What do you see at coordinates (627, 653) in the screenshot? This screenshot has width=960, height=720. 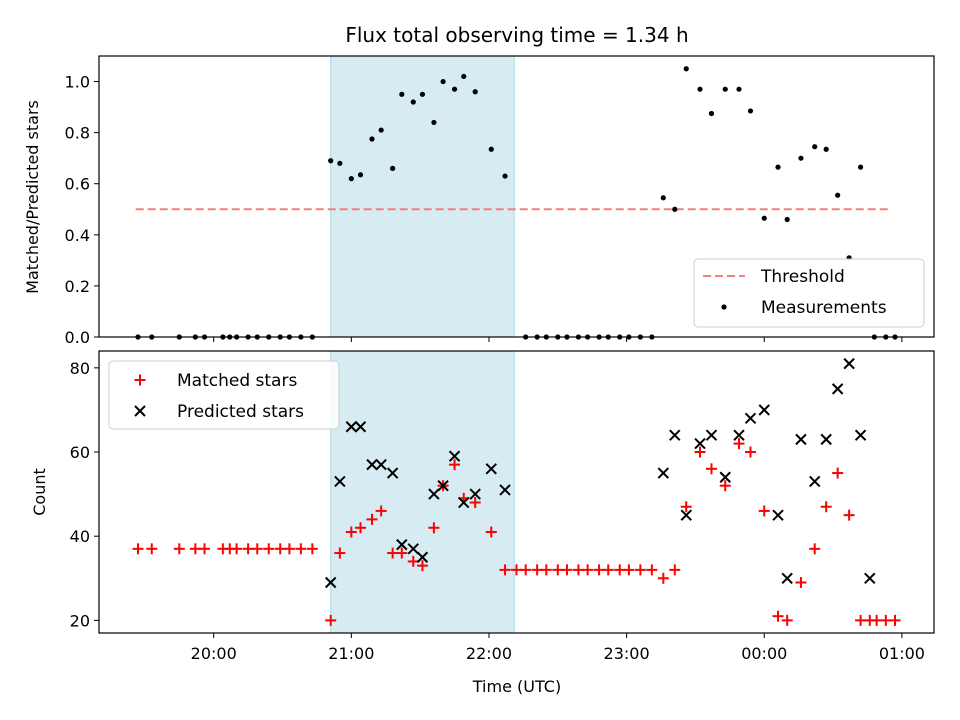 I see `x-tick-label: 23:00` at bounding box center [627, 653].